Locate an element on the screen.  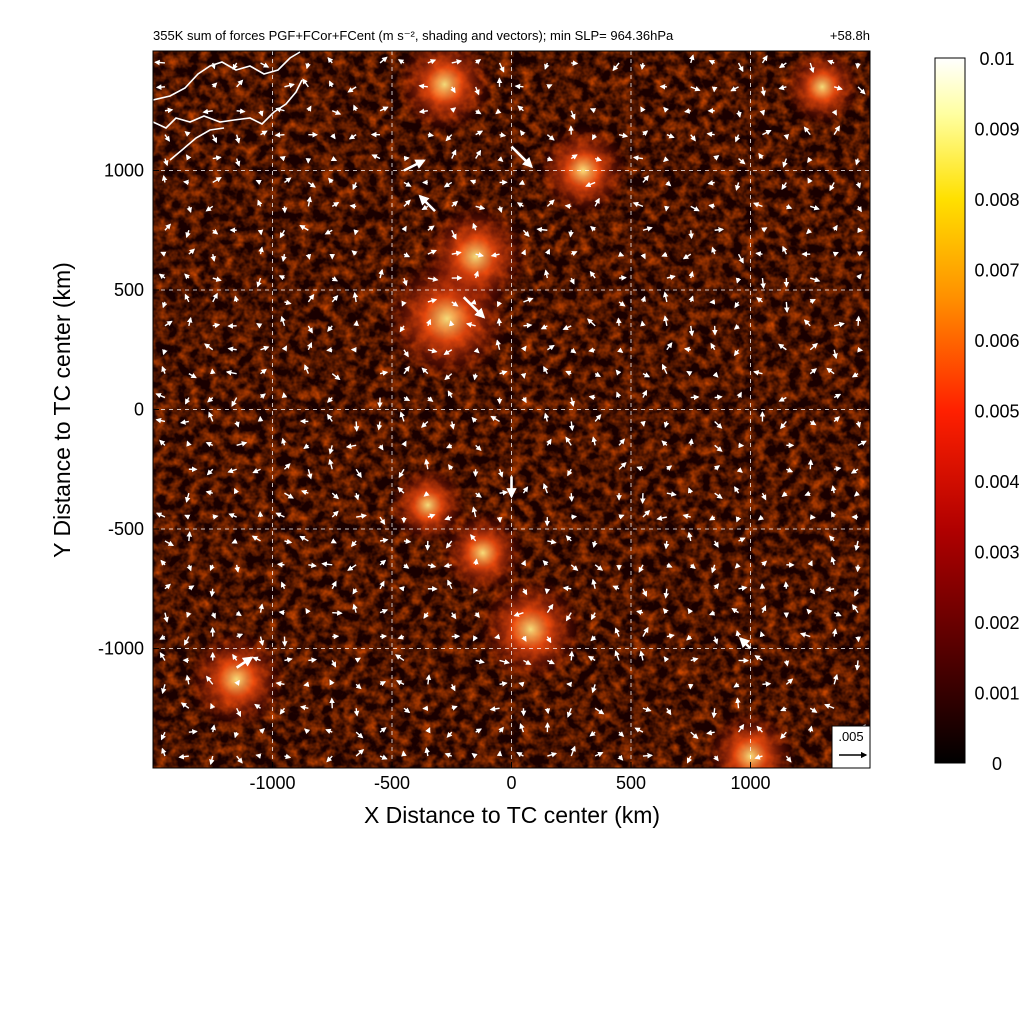
x-tick-label: -1000 is located at coordinates (272, 783).